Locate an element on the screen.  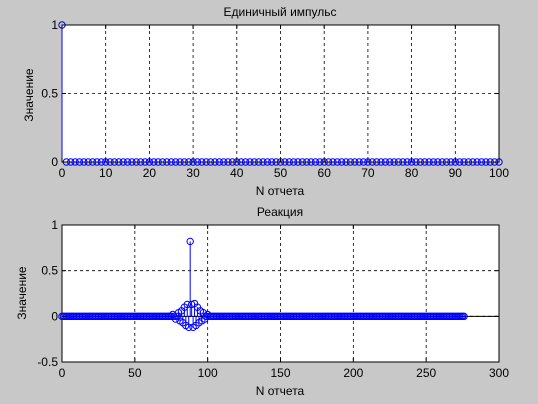
x-tick-label: 80 is located at coordinates (412, 173).